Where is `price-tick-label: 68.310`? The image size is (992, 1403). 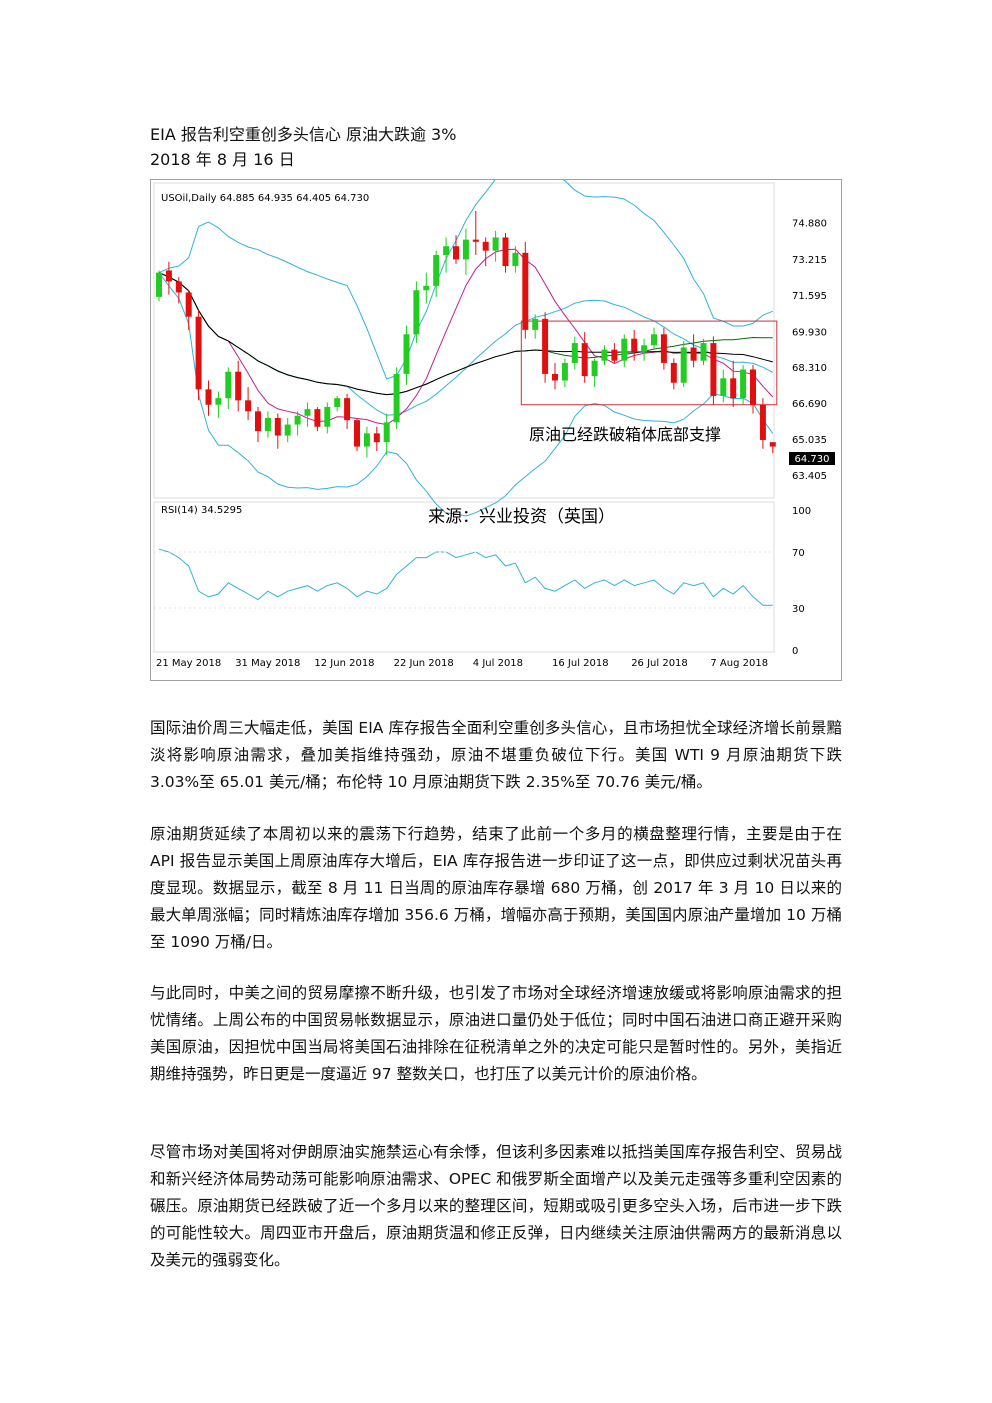
price-tick-label: 68.310 is located at coordinates (809, 368).